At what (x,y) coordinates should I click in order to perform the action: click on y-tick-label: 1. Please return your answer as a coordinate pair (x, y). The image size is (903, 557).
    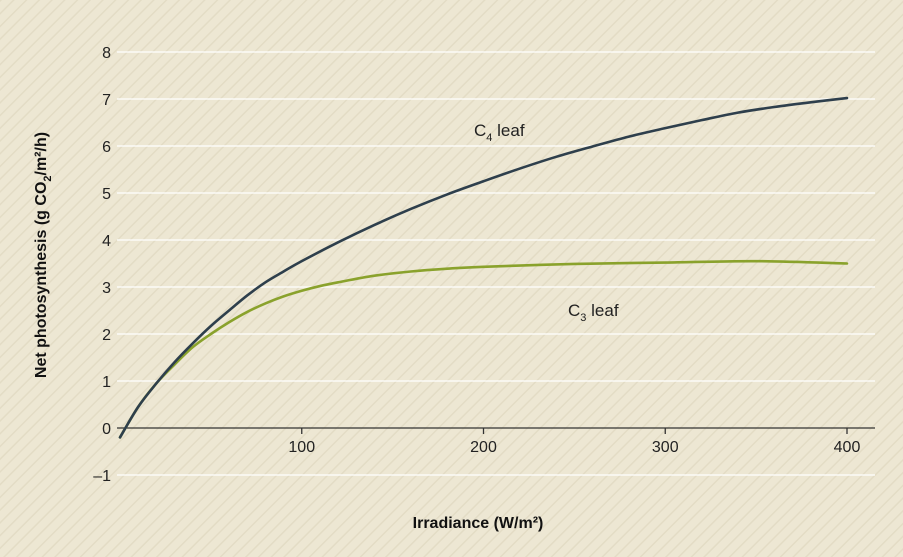
    Looking at the image, I should click on (106, 382).